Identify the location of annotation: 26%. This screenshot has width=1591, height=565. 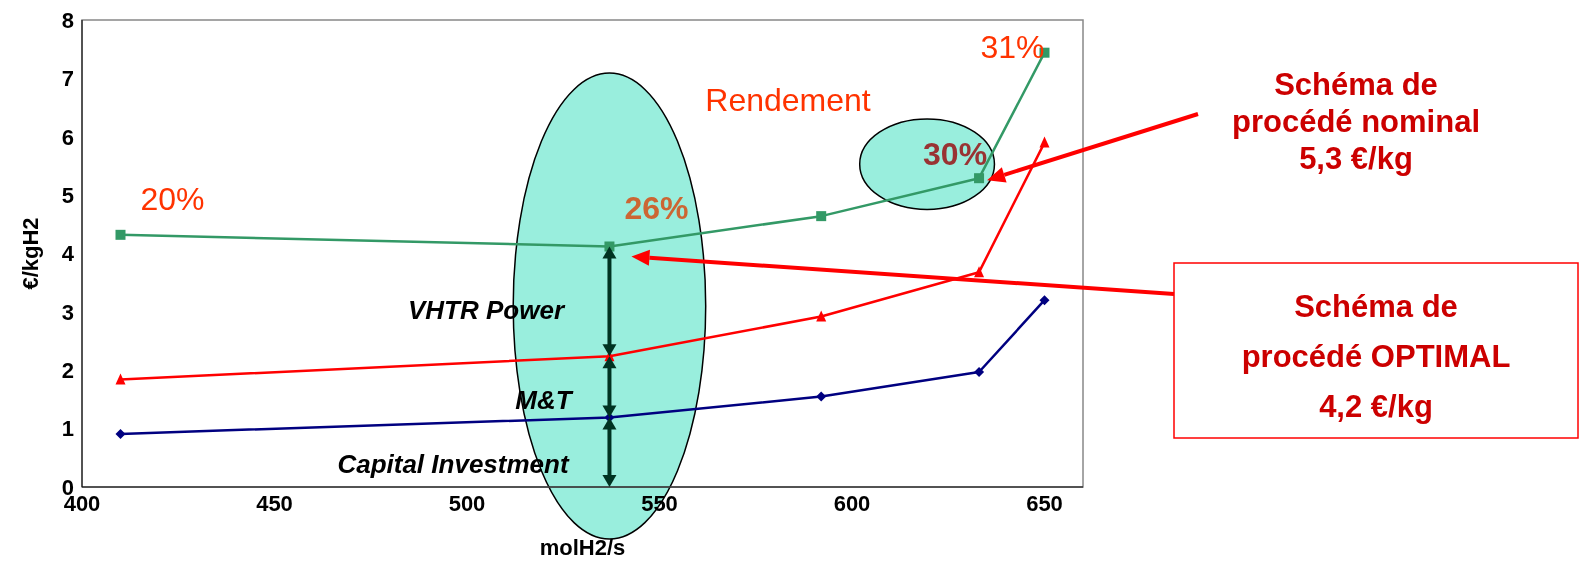
(656, 208).